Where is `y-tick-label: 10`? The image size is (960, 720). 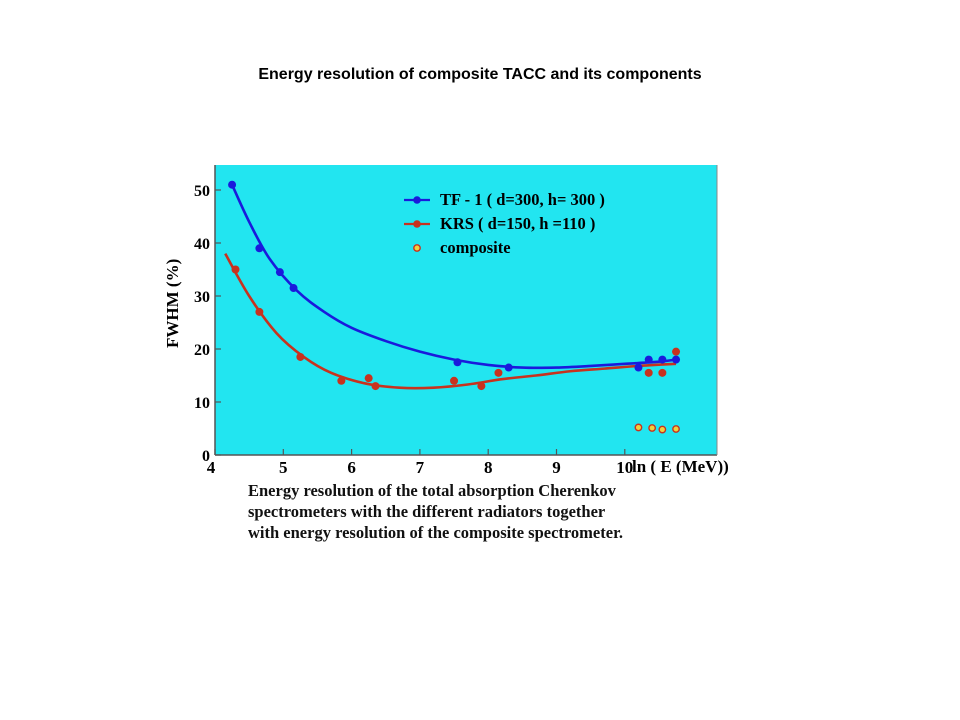 y-tick-label: 10 is located at coordinates (202, 403).